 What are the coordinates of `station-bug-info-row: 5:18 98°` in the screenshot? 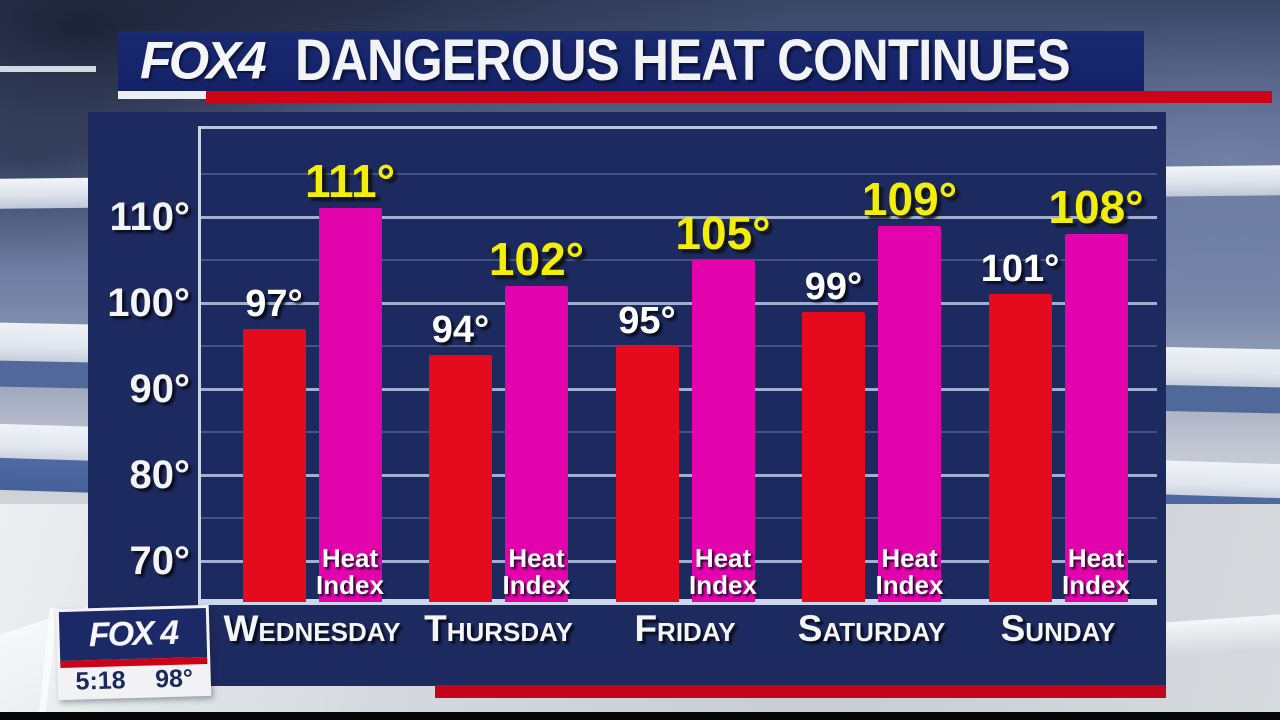 It's located at (134, 680).